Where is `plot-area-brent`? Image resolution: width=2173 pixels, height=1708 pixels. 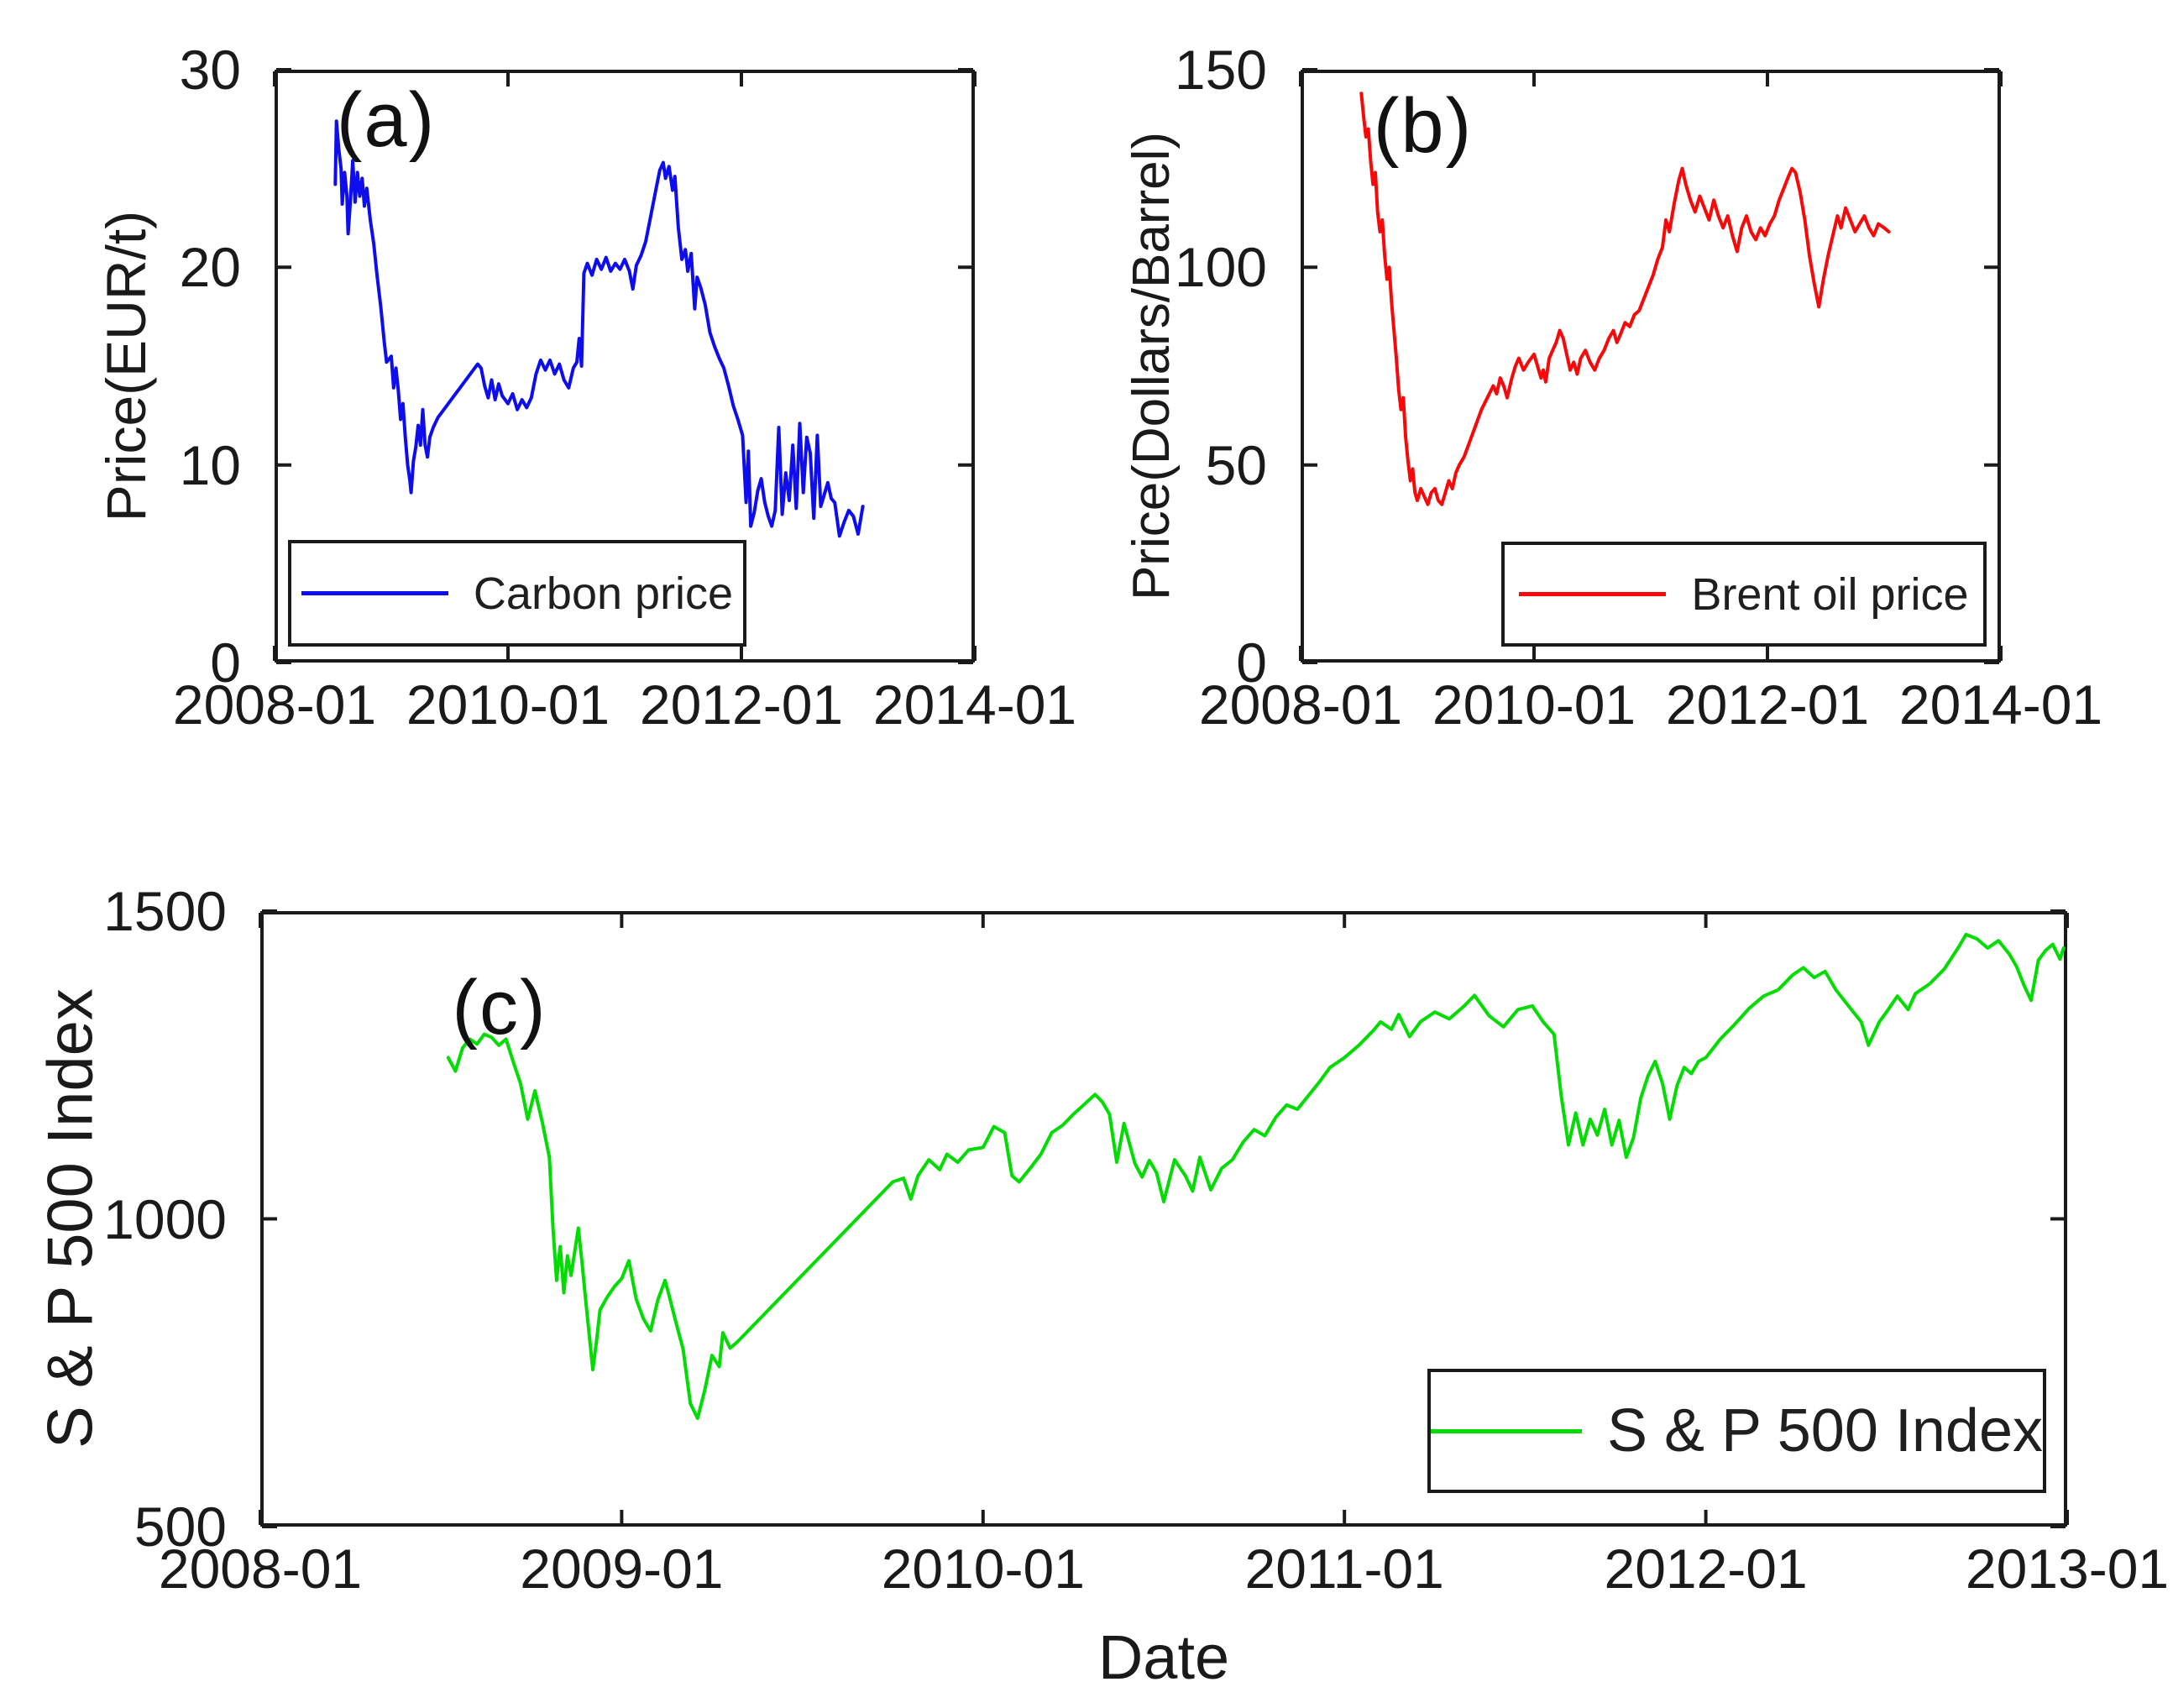
plot-area-brent is located at coordinates (1651, 366).